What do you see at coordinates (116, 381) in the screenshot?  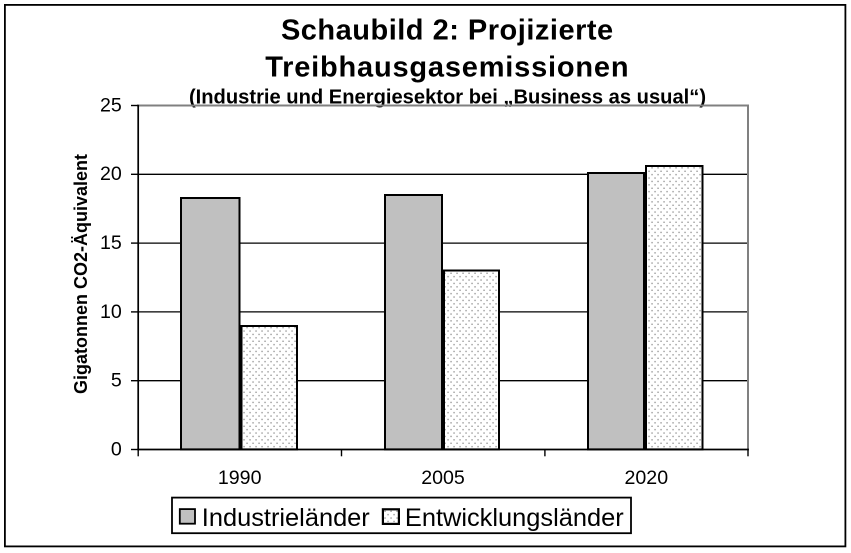 I see `svg-text: 5` at bounding box center [116, 381].